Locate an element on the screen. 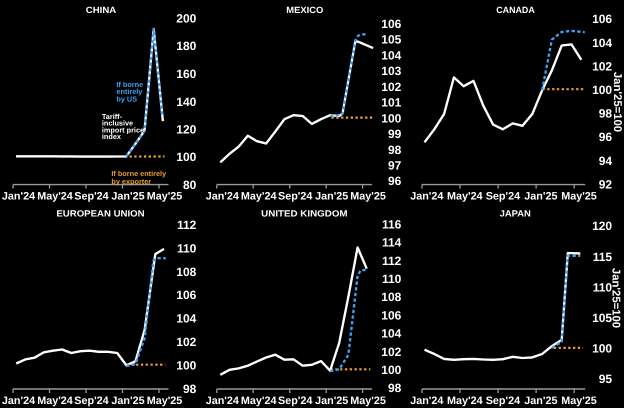 This screenshot has height=408, width=624. svg-text: 92 is located at coordinates (606, 184).